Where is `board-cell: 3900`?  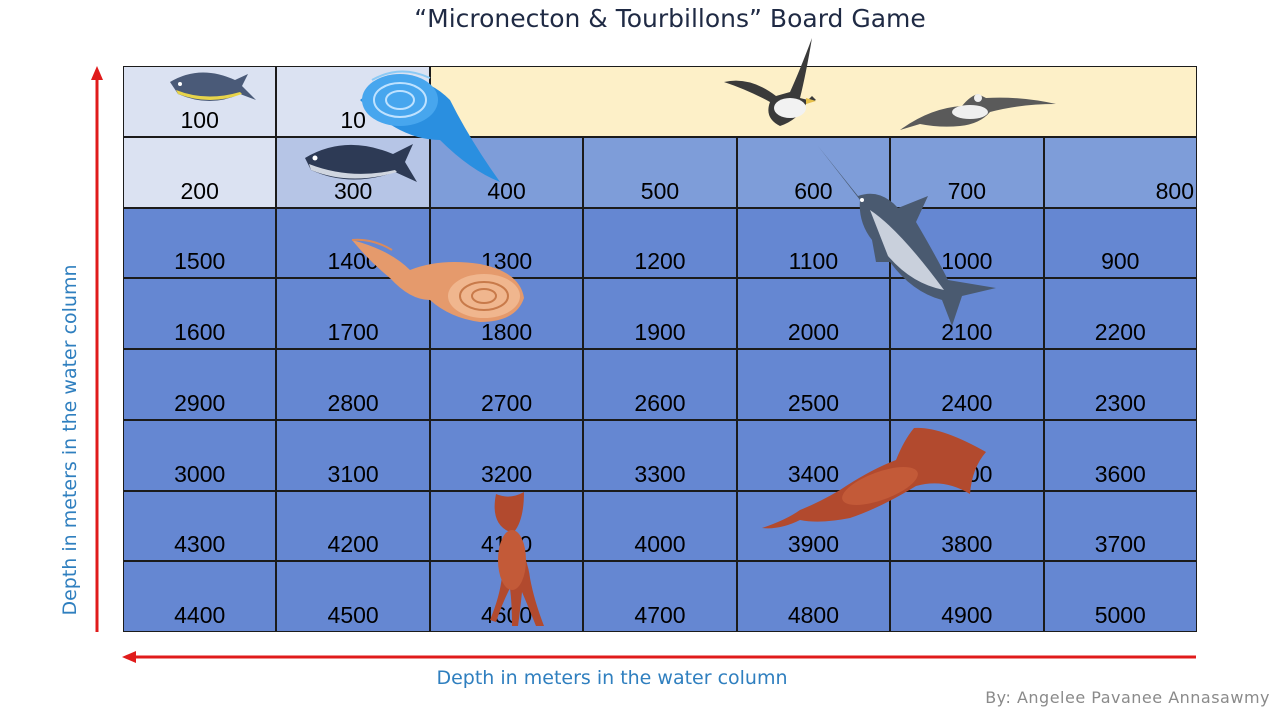
board-cell: 3900 is located at coordinates (813, 526).